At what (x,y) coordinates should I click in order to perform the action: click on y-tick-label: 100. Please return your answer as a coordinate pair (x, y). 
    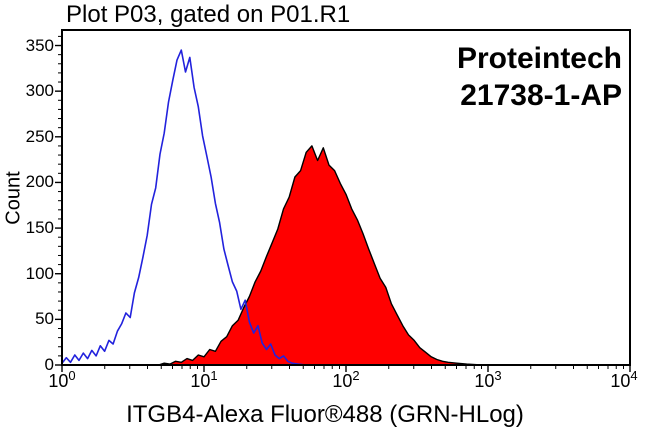
    Looking at the image, I should click on (39, 273).